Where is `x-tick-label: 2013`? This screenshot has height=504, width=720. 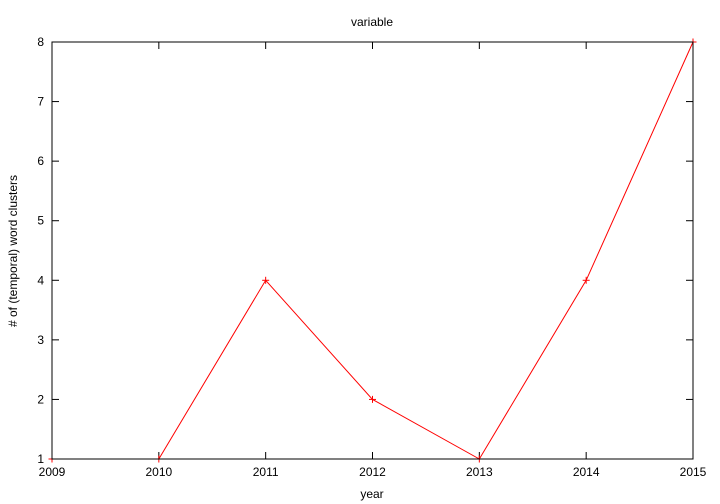 x-tick-label: 2013 is located at coordinates (479, 472).